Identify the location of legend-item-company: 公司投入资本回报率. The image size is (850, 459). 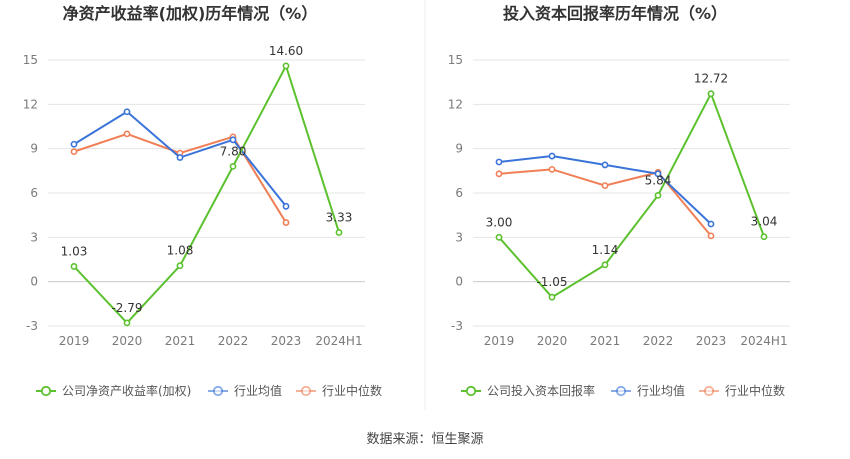
(528, 390).